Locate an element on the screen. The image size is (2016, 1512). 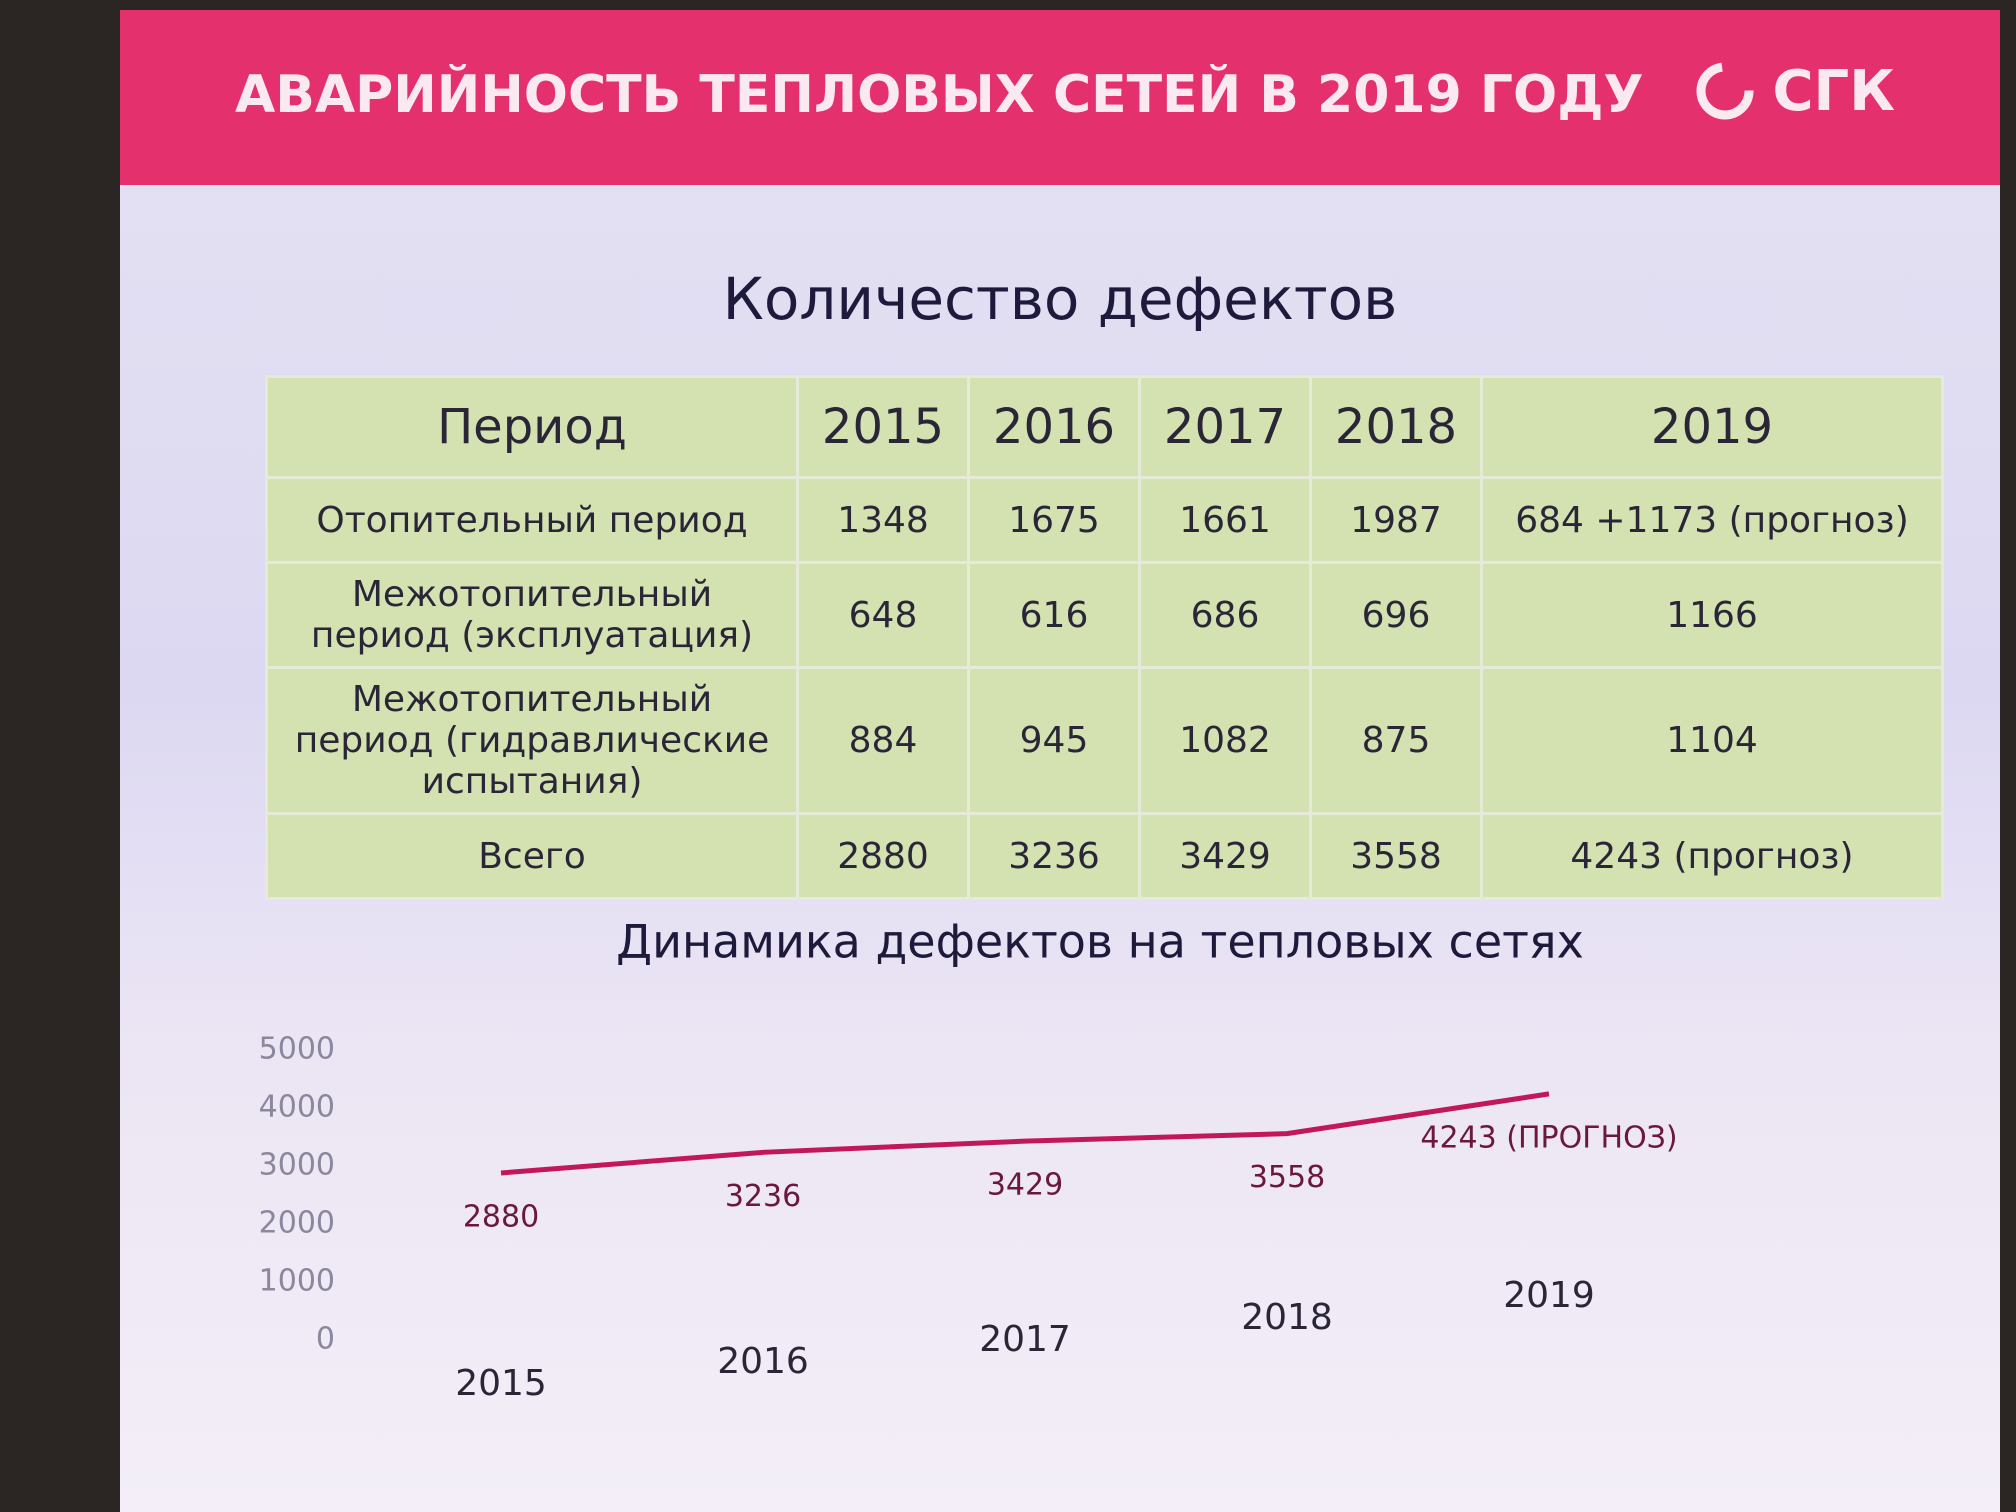
table-cell: 3429 is located at coordinates (1225, 856).